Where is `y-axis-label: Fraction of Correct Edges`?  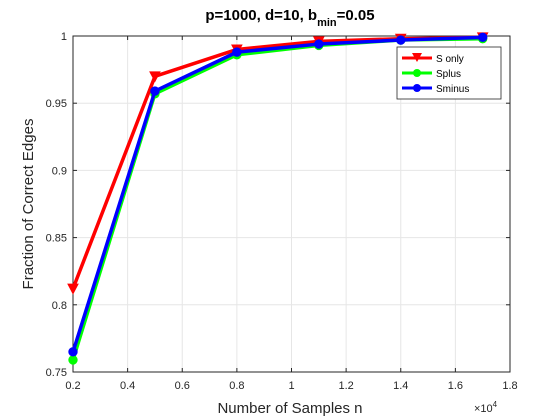
y-axis-label: Fraction of Correct Edges is located at coordinates (28, 204).